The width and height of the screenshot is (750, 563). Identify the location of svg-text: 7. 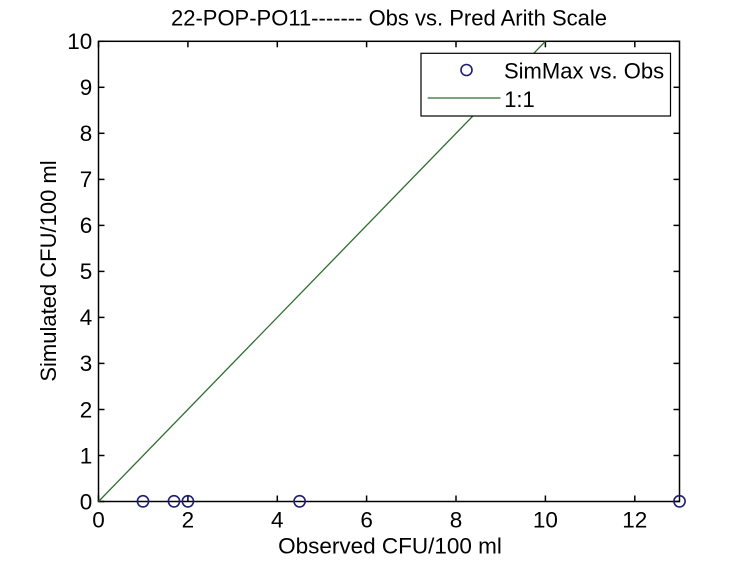
(86, 179).